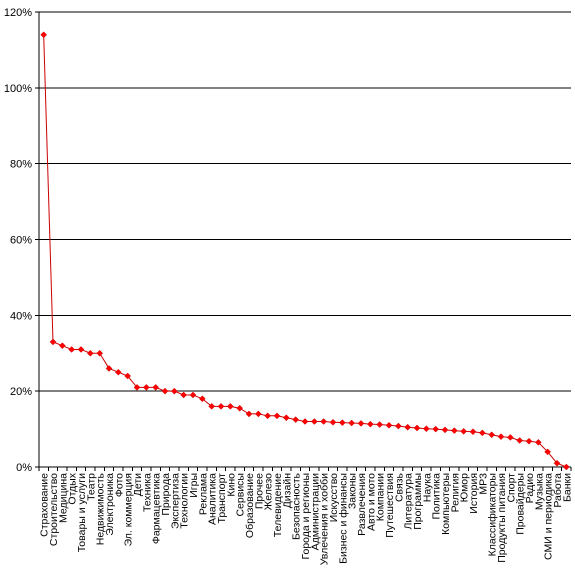  What do you see at coordinates (231, 485) in the screenshot?
I see `x-tick-label: Кино` at bounding box center [231, 485].